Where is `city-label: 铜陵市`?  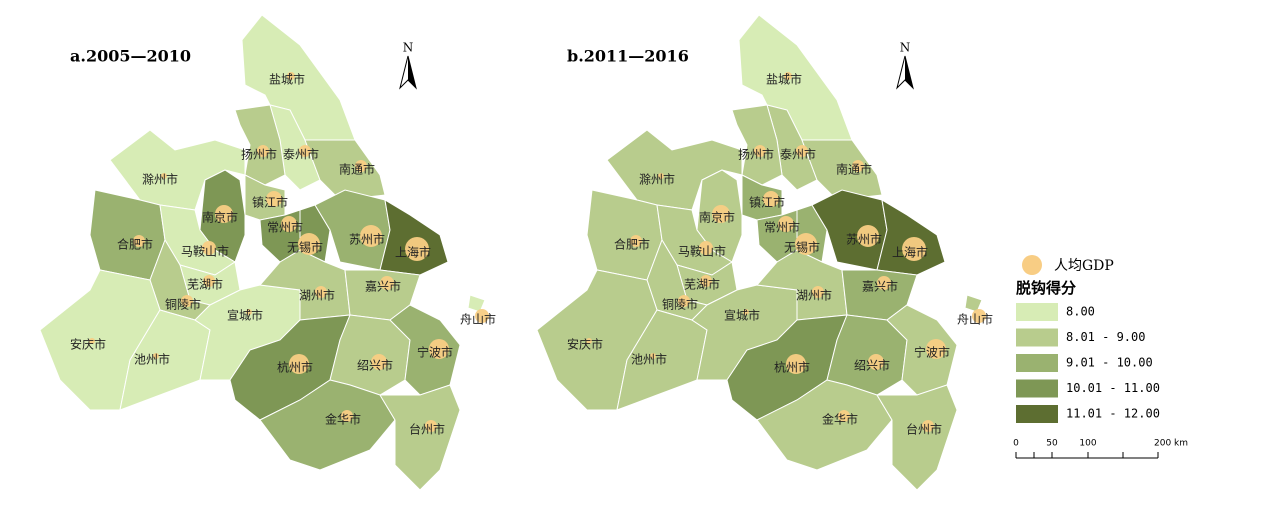 city-label: 铜陵市 is located at coordinates (680, 304).